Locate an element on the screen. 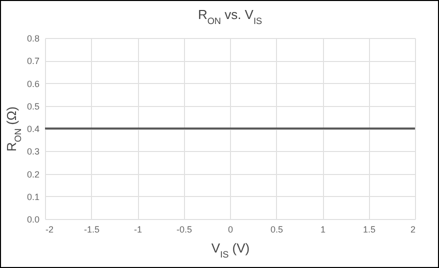 Image resolution: width=439 pixels, height=268 pixels. x-tick-label: -1.5 is located at coordinates (92, 229).